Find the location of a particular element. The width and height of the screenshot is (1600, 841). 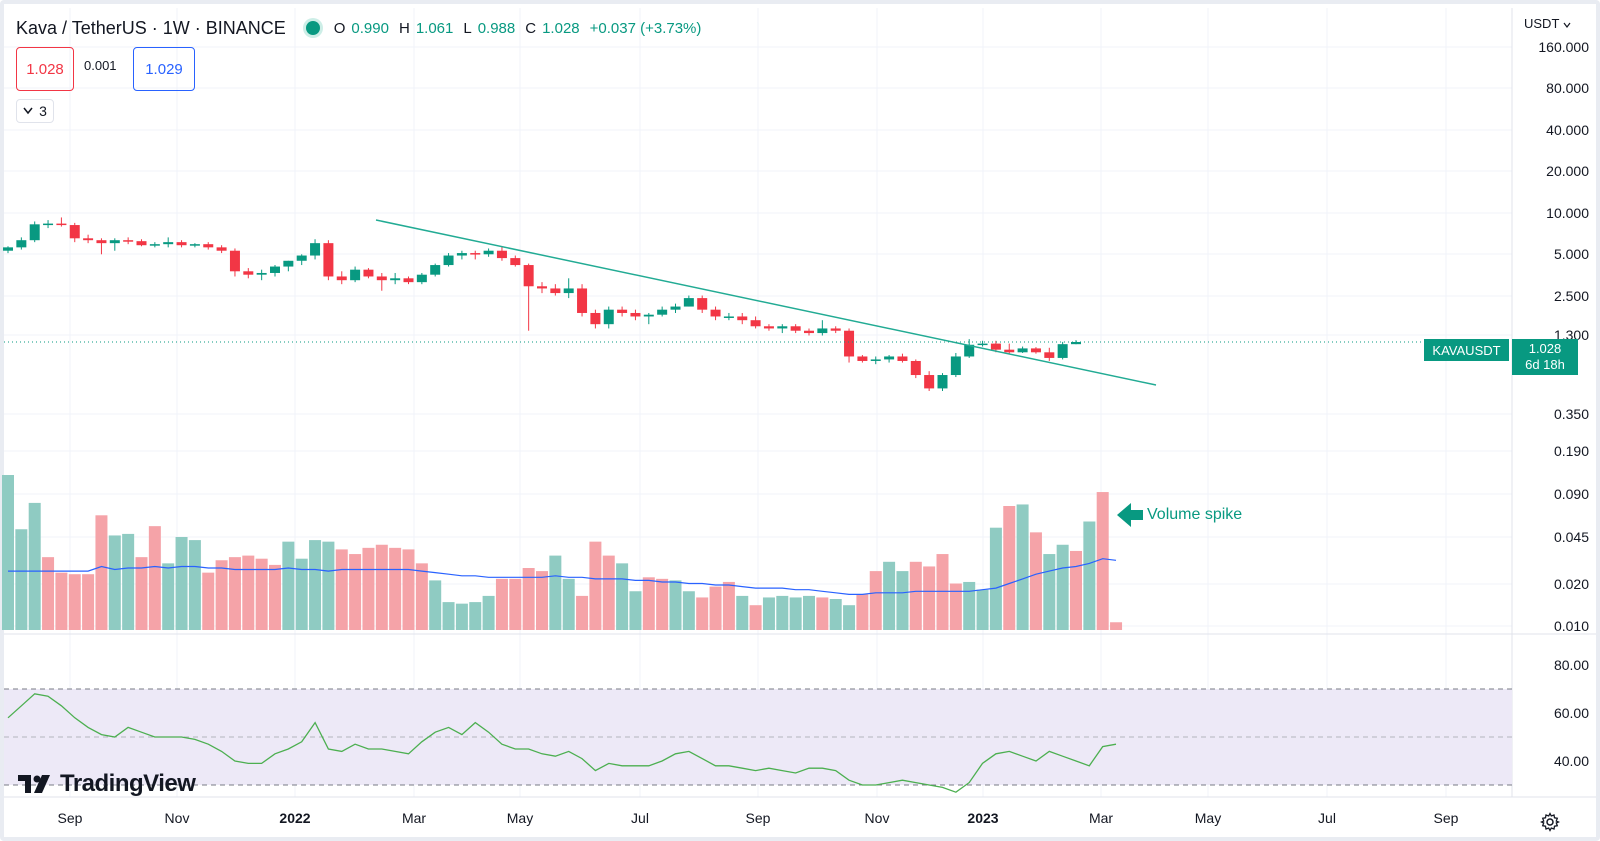

indicators-toggle-button: 3 is located at coordinates (35, 111).